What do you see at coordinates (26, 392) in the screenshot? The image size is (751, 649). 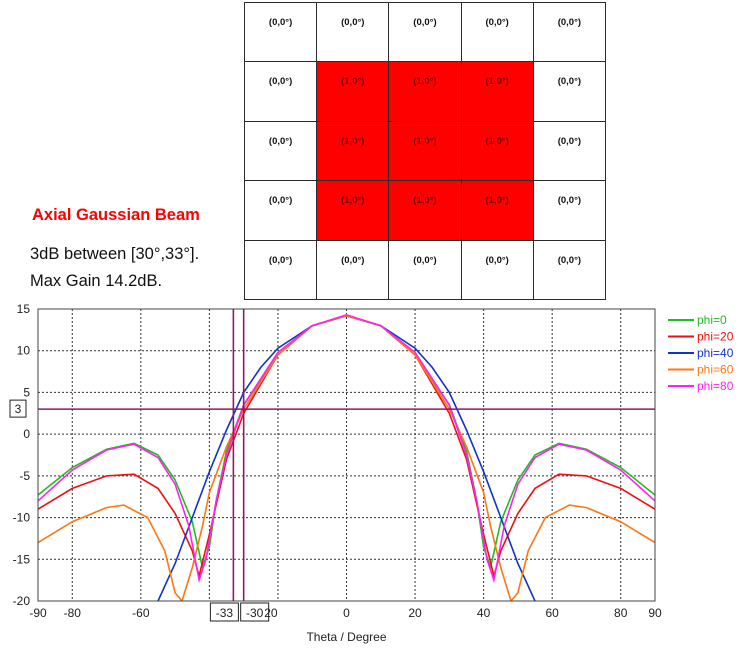 I see `y-tick-label: 5` at bounding box center [26, 392].